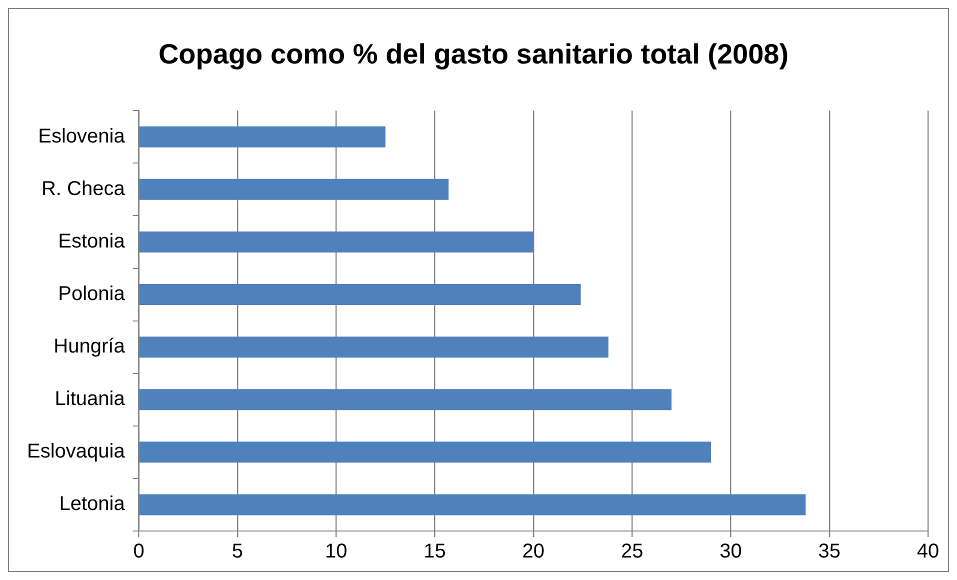 Image resolution: width=957 pixels, height=580 pixels. I want to click on x-tick-label: 15, so click(435, 551).